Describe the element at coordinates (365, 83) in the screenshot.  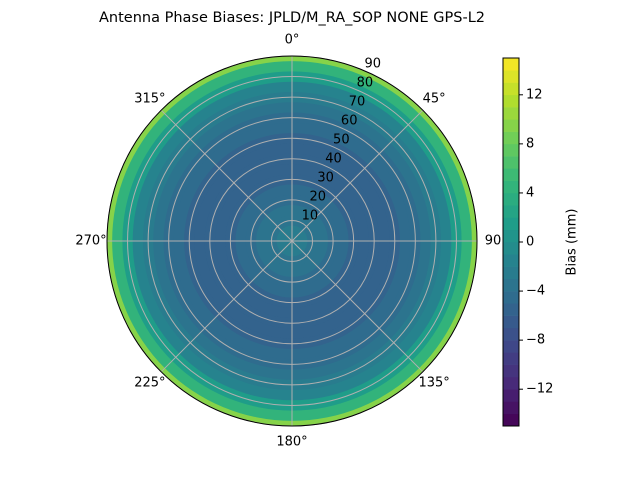
I see `radial-tick-label: 80` at that location.